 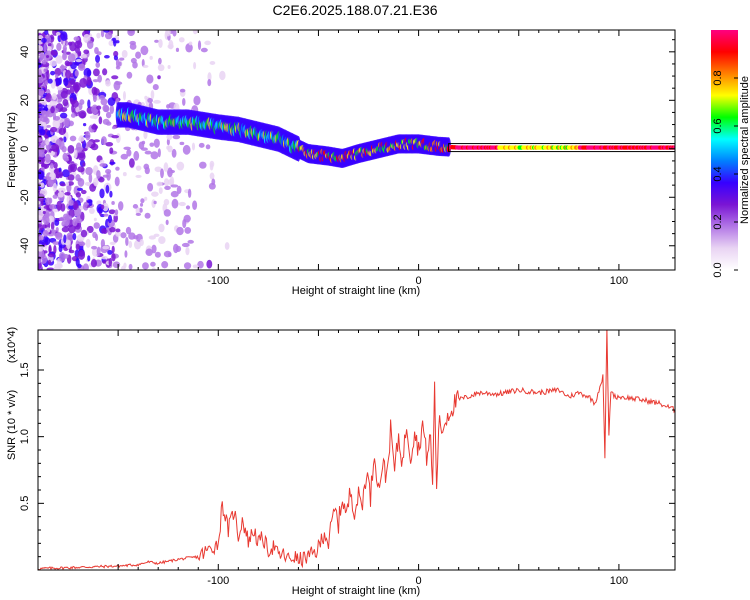 What do you see at coordinates (25, 503) in the screenshot?
I see `y-tick-label: 0.5` at bounding box center [25, 503].